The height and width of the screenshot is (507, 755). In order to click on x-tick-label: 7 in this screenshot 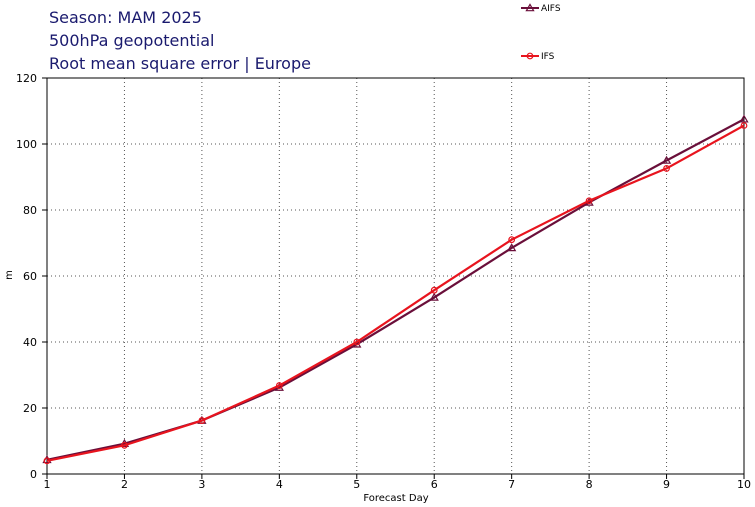, I will do `click(511, 484)`.